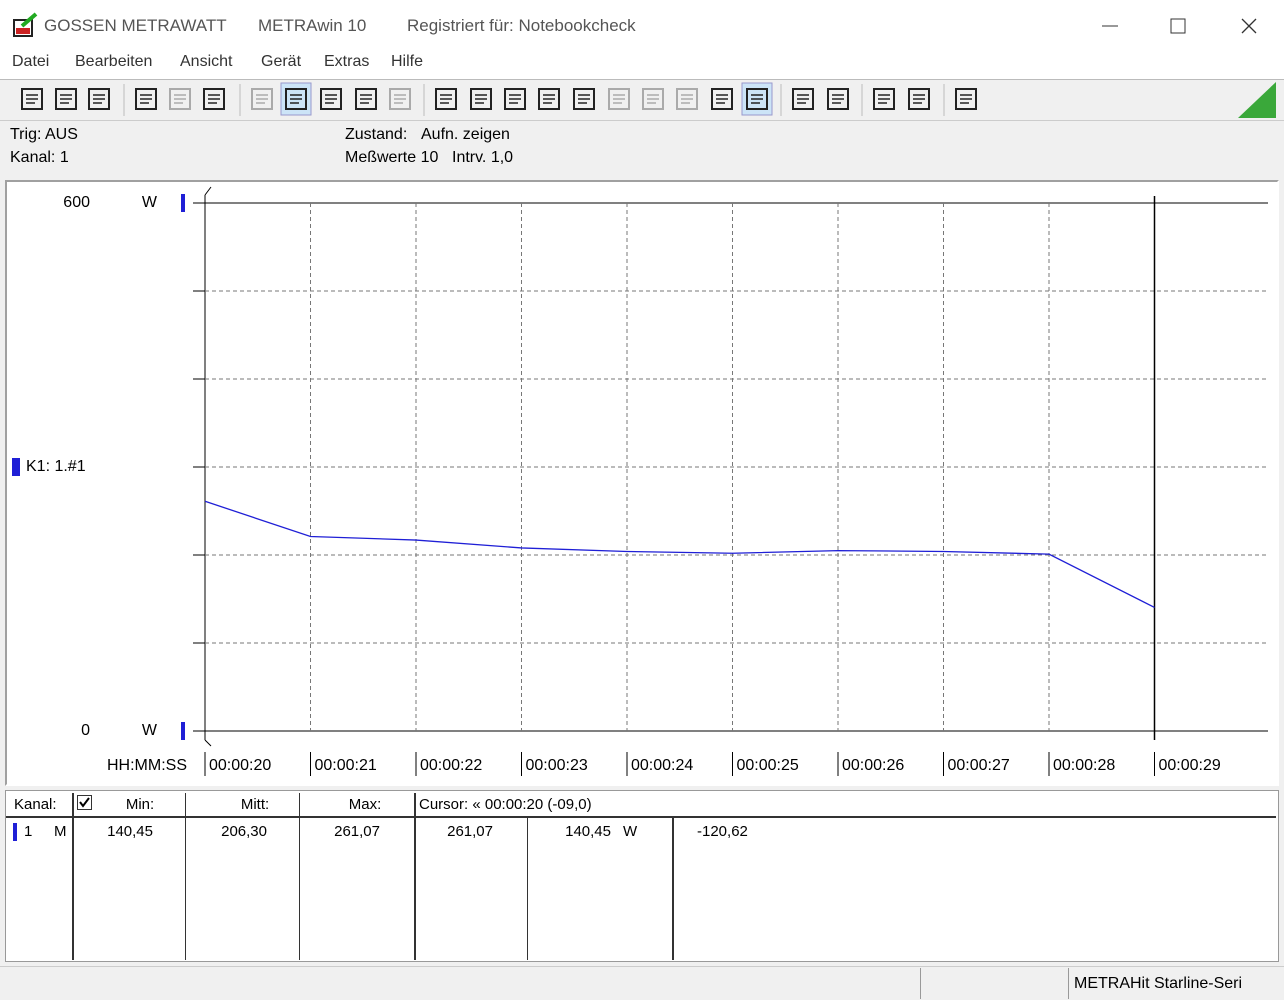 The width and height of the screenshot is (1284, 1000). I want to click on toolbar, so click(648, 100).